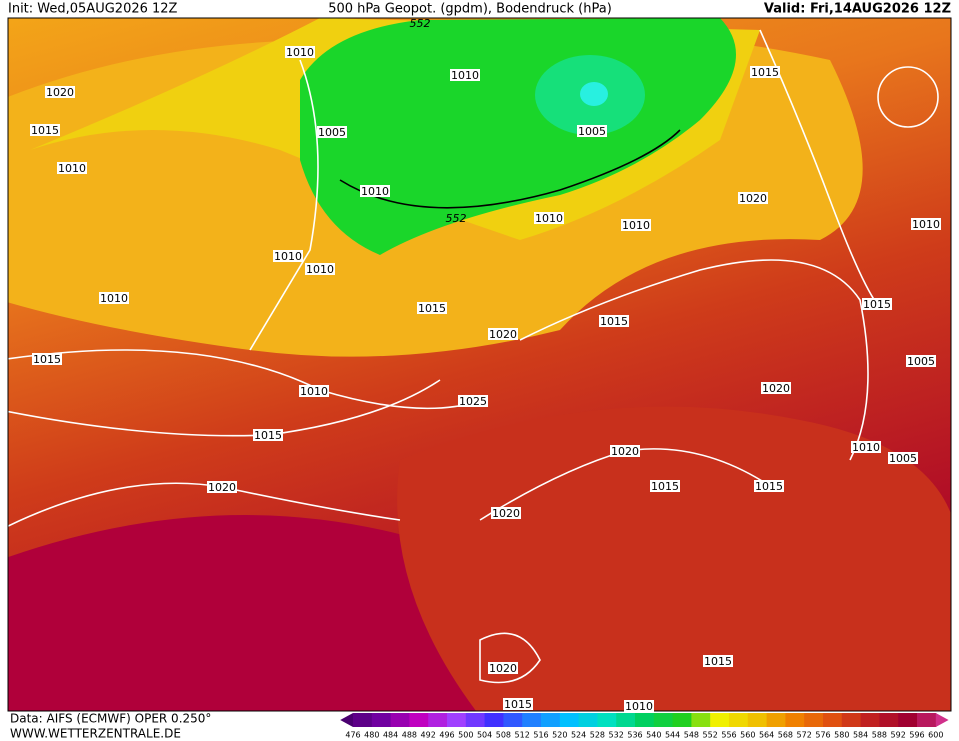  Describe the element at coordinates (857, 9) in the screenshot. I see `valid-time: Valid: Fri,14AUG2026 12Z` at that location.